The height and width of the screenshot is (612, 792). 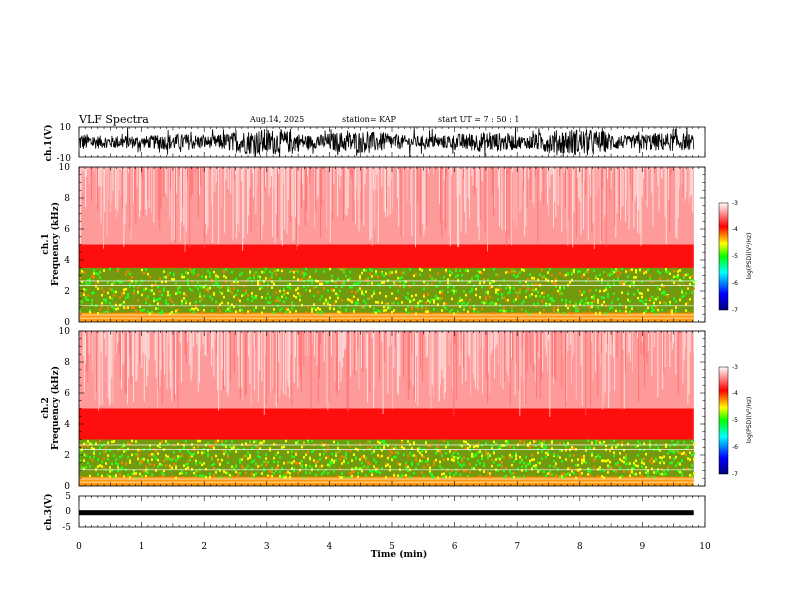 What do you see at coordinates (735, 393) in the screenshot?
I see `ch2-cb-tick-m4: -4` at bounding box center [735, 393].